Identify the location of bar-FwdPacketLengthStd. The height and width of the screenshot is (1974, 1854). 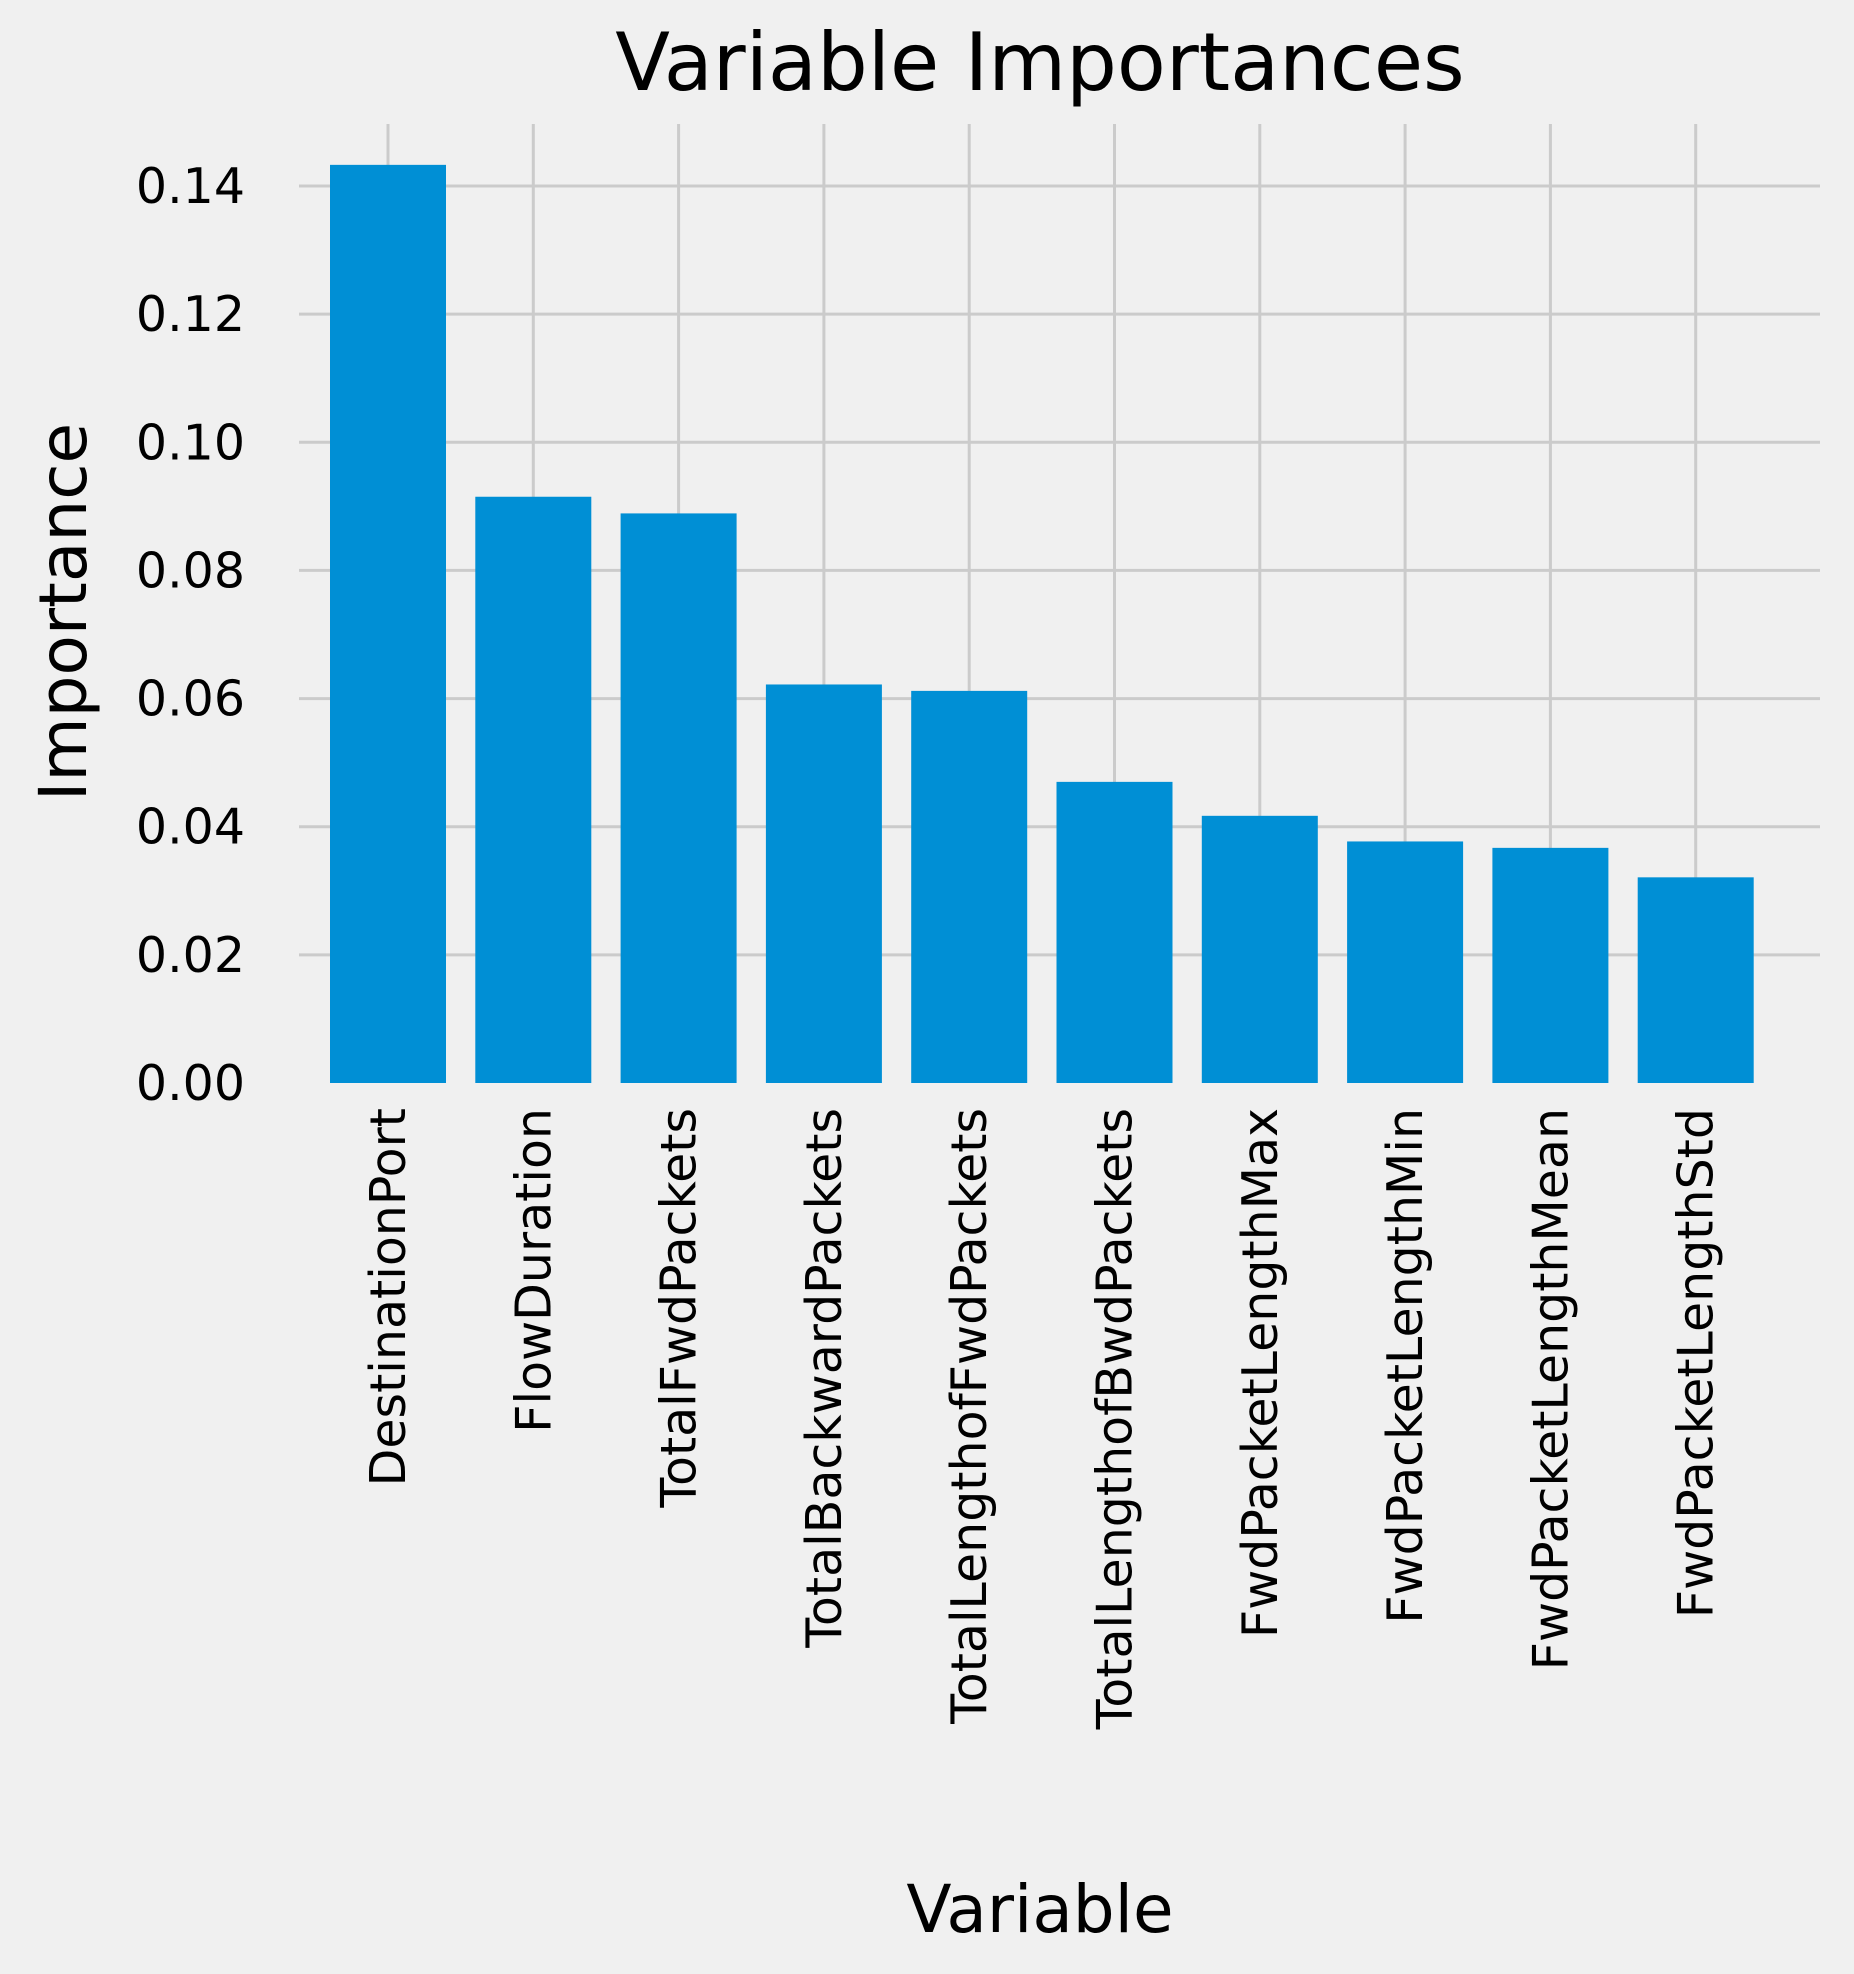
(1695, 980).